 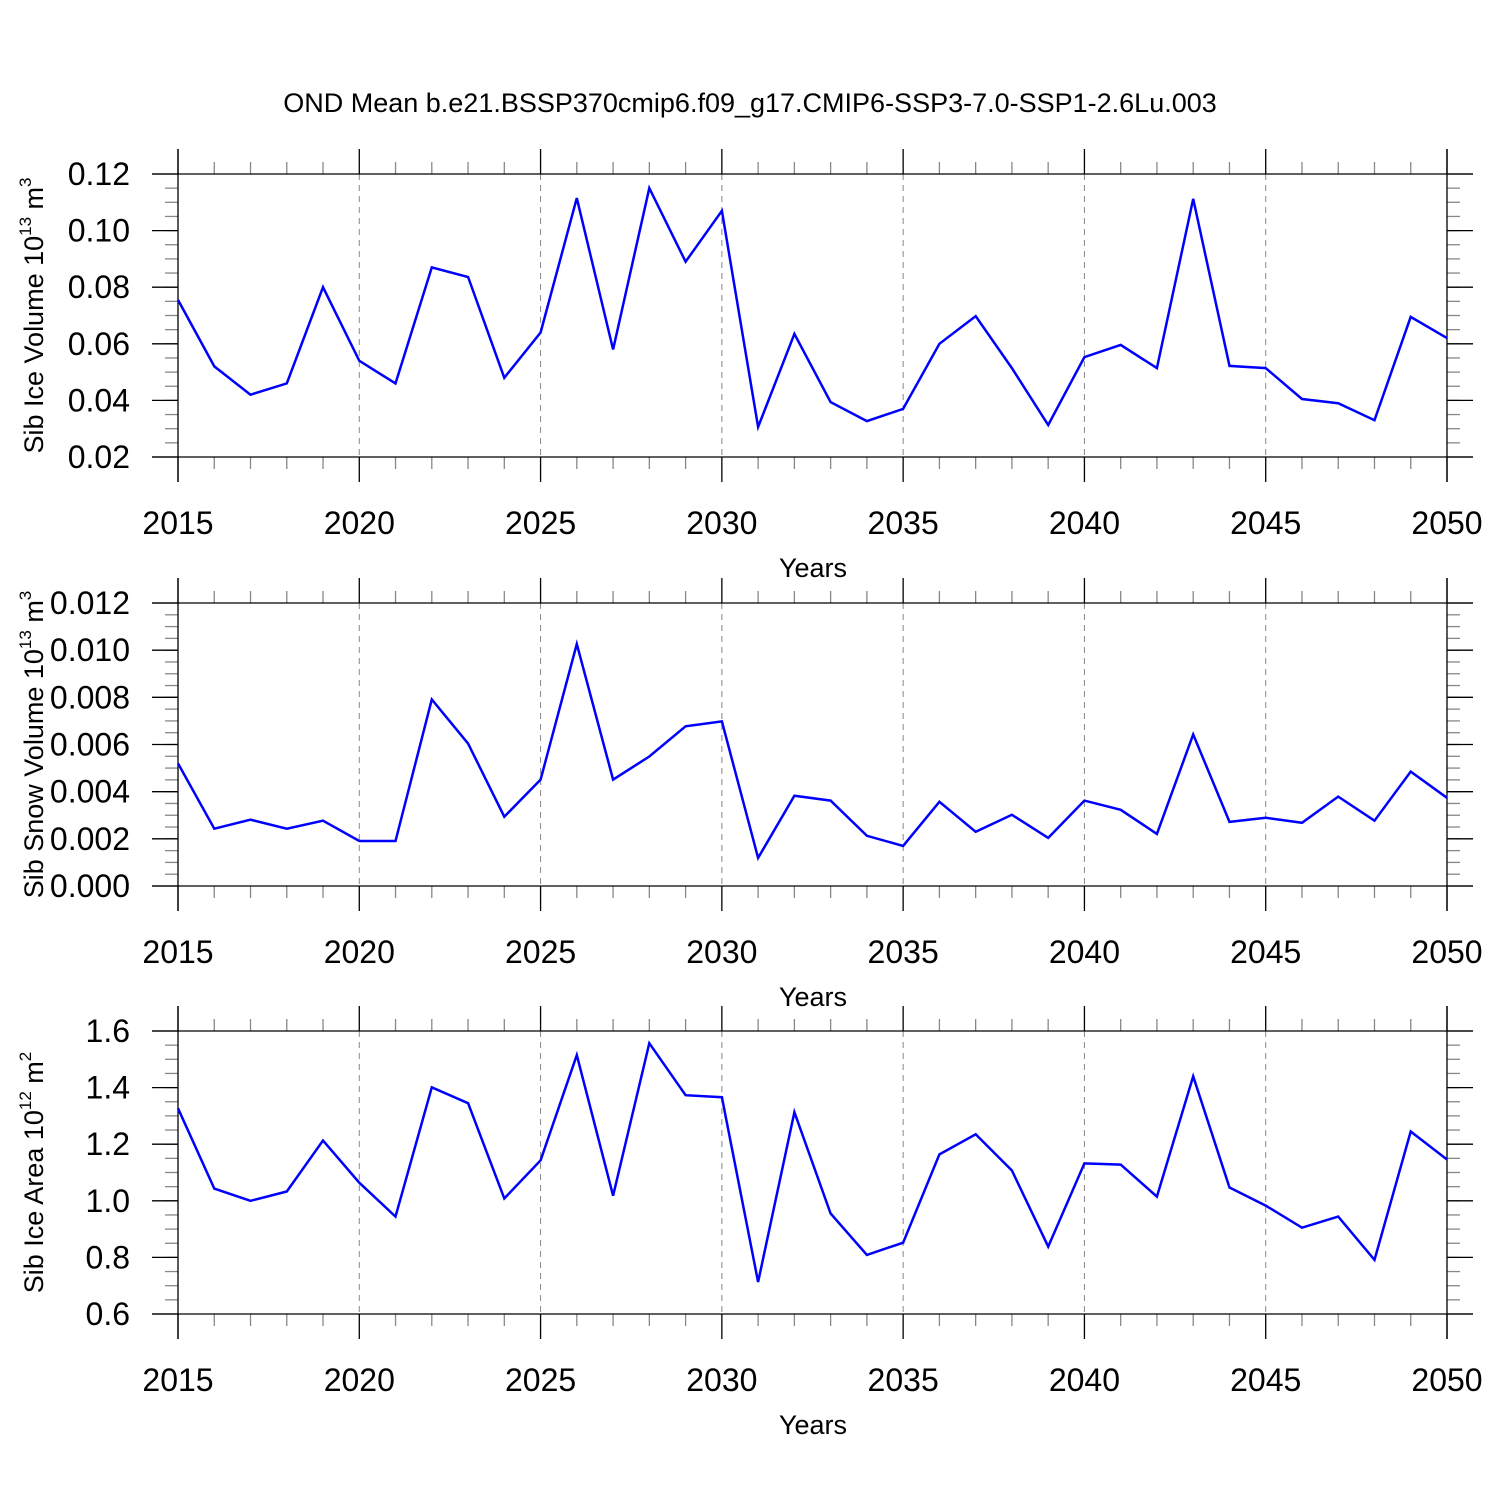 What do you see at coordinates (99, 231) in the screenshot?
I see `y-tick-label: 0.10` at bounding box center [99, 231].